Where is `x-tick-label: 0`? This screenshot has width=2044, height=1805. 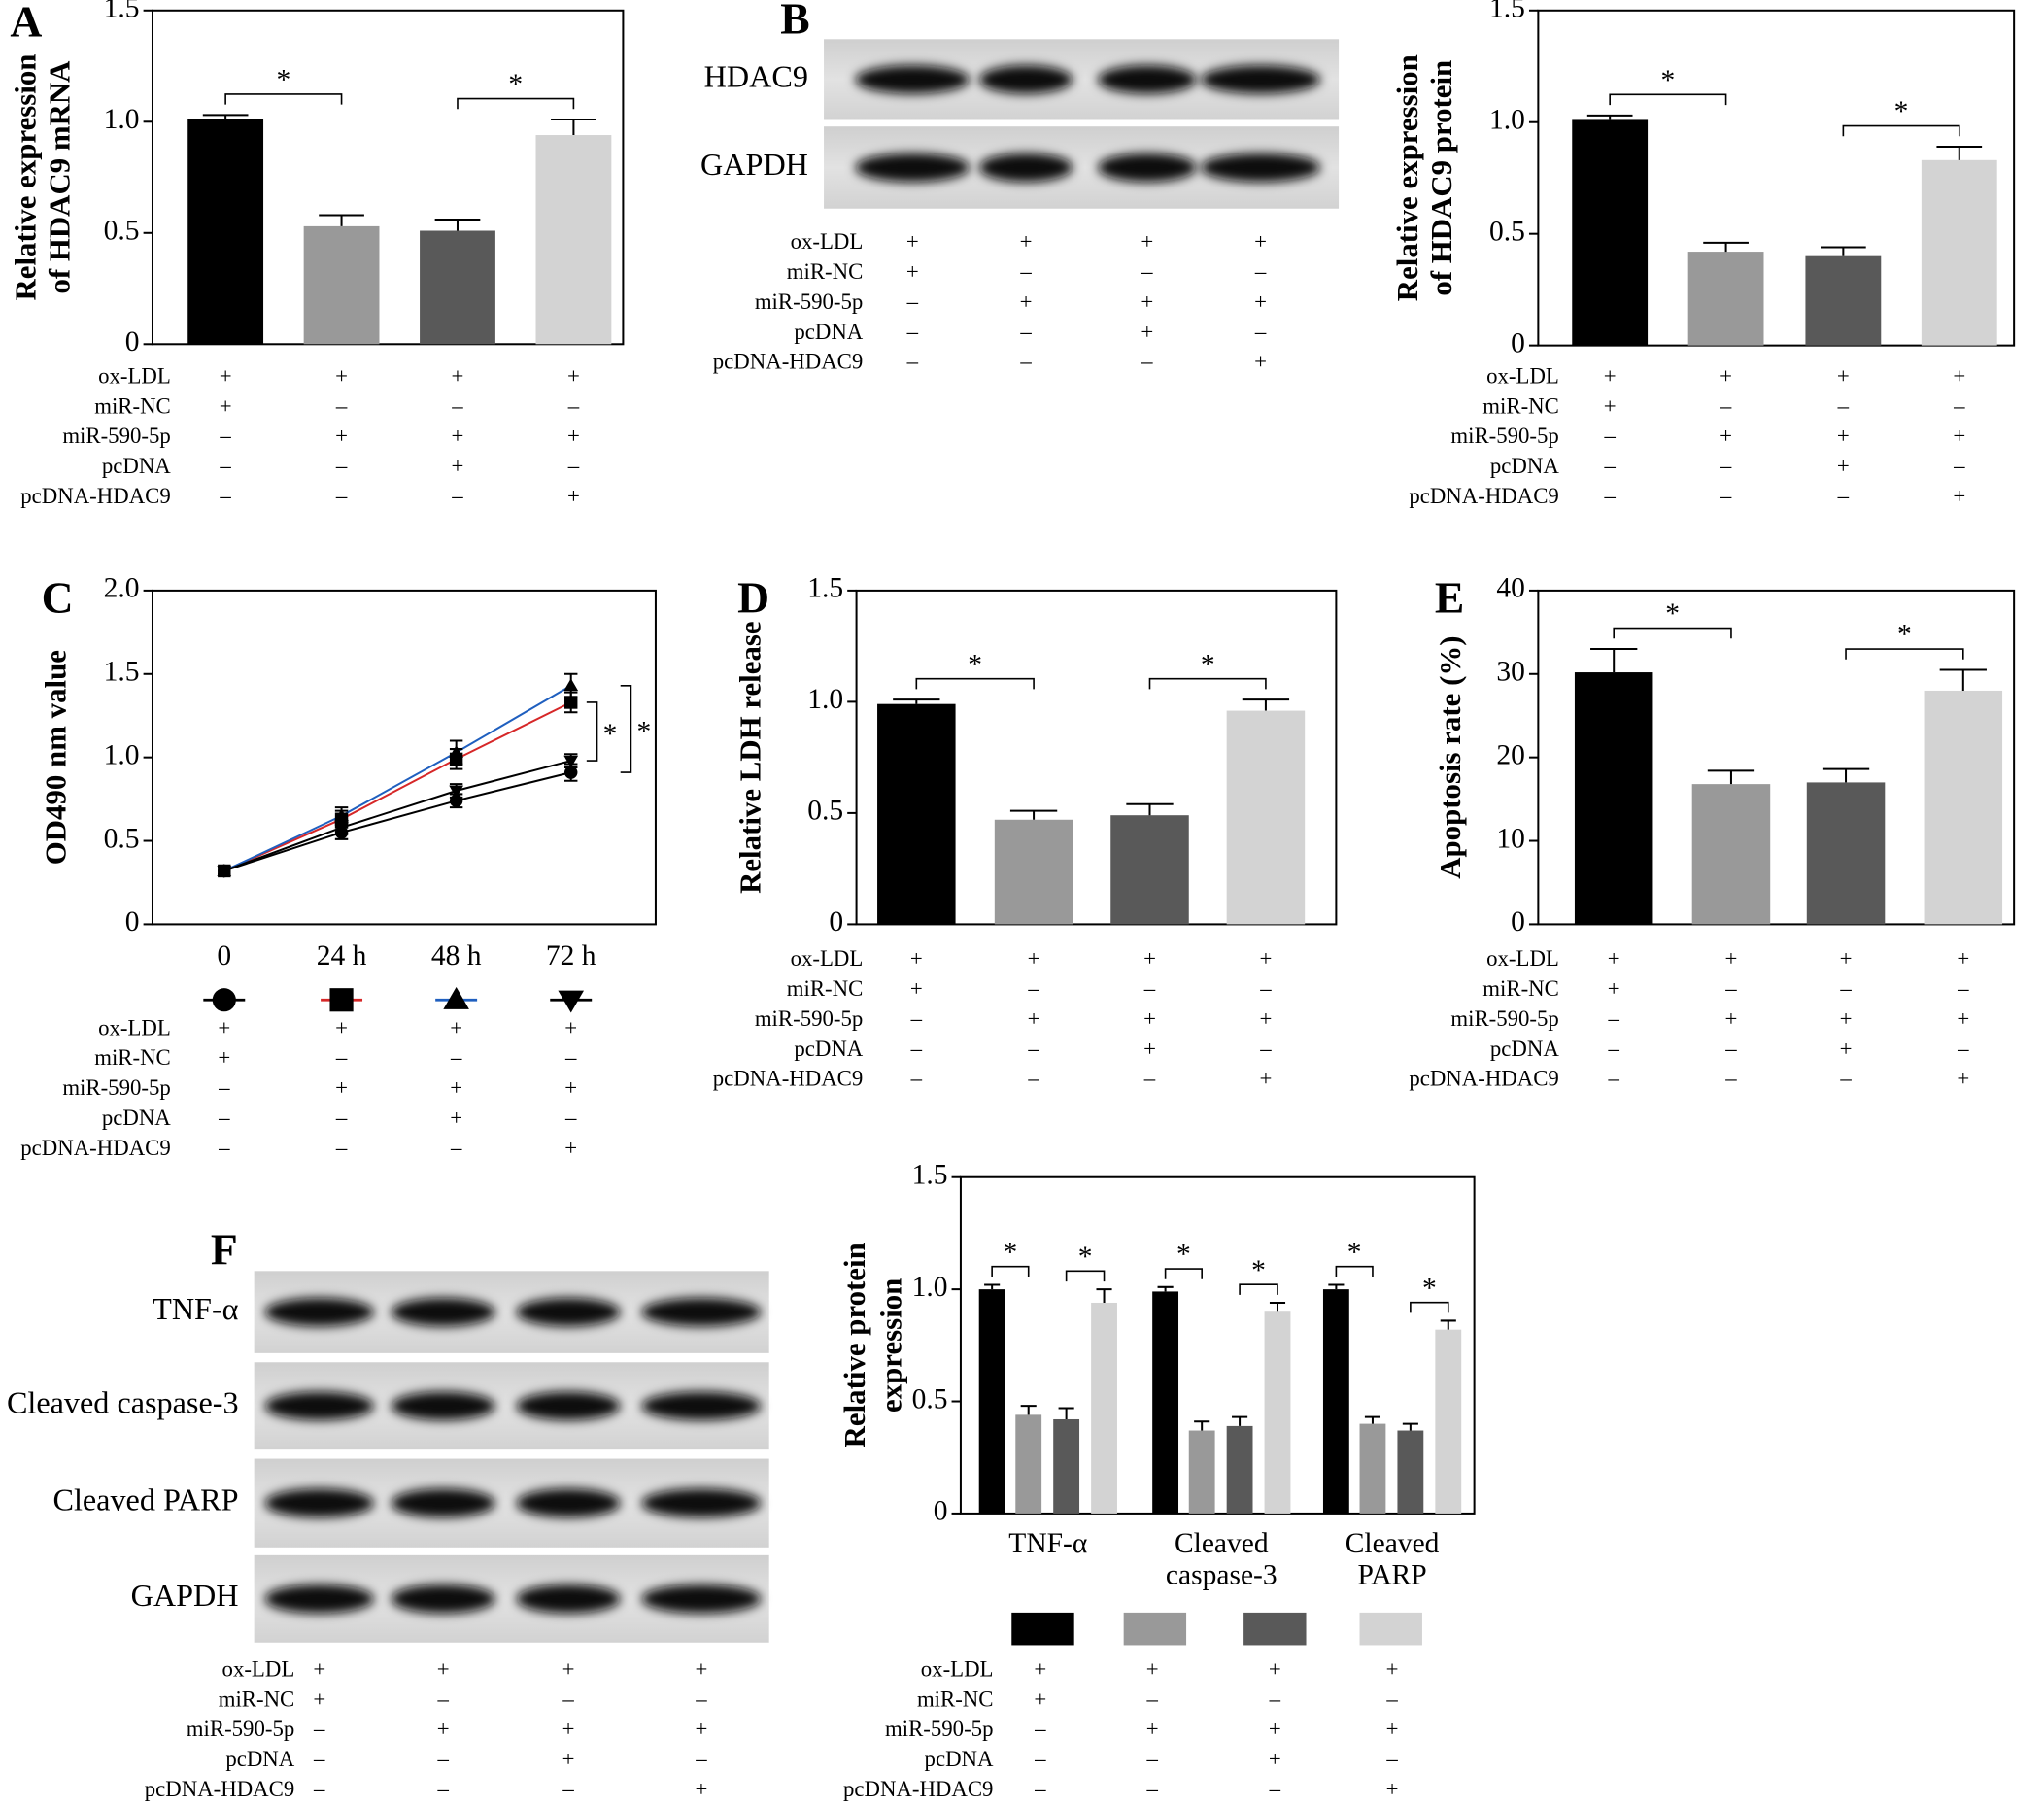
x-tick-label: 0 is located at coordinates (224, 955).